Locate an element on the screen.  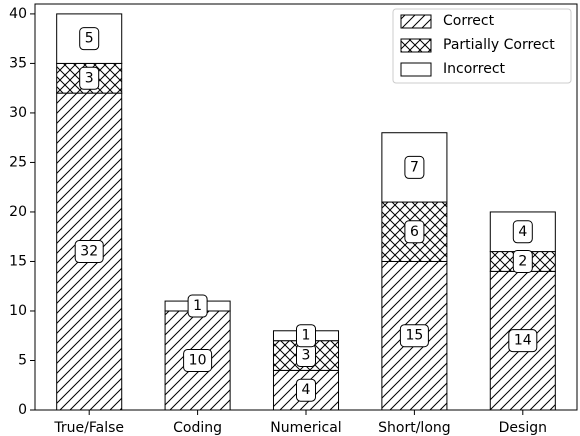
data-label-text: 10 is located at coordinates (198, 360).